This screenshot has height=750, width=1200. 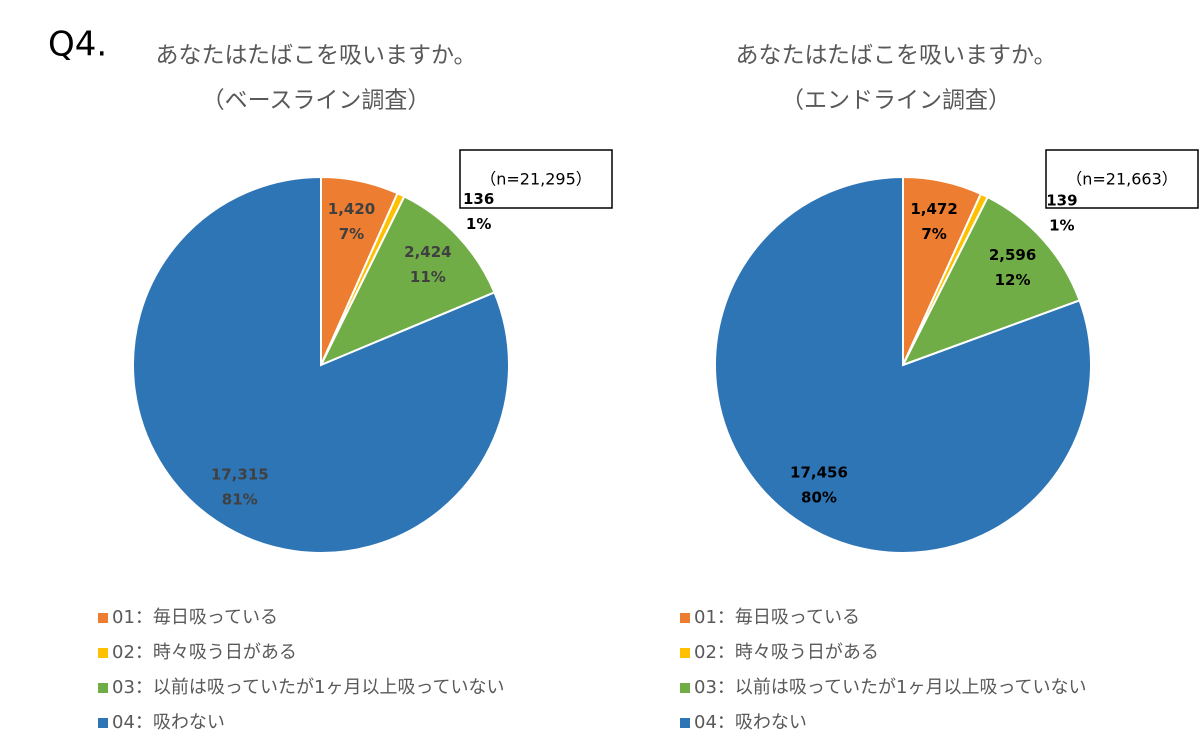 What do you see at coordinates (316, 101) in the screenshot?
I see `chart-subtitle: （ベースライン調査）` at bounding box center [316, 101].